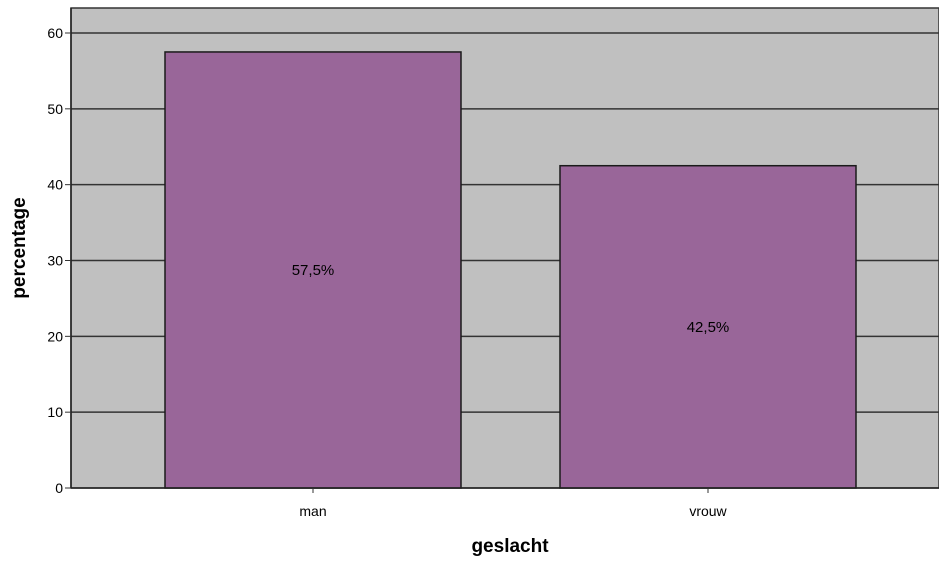  I want to click on y-axis-title: percentage, so click(19, 247).